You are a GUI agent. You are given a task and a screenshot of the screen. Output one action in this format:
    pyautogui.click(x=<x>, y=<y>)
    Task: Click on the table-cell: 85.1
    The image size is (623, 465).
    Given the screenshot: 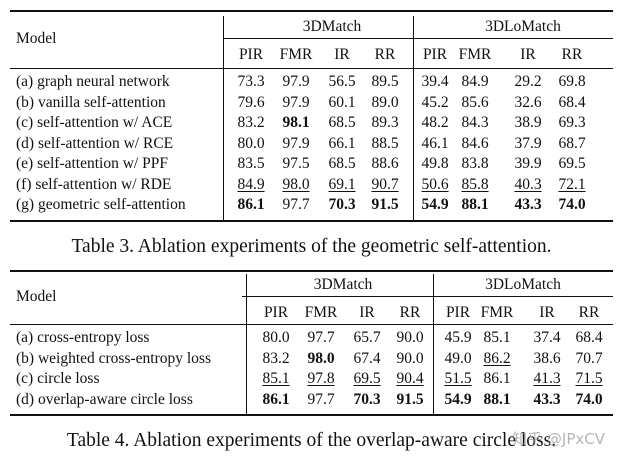 What is the action you would take?
    pyautogui.click(x=276, y=378)
    